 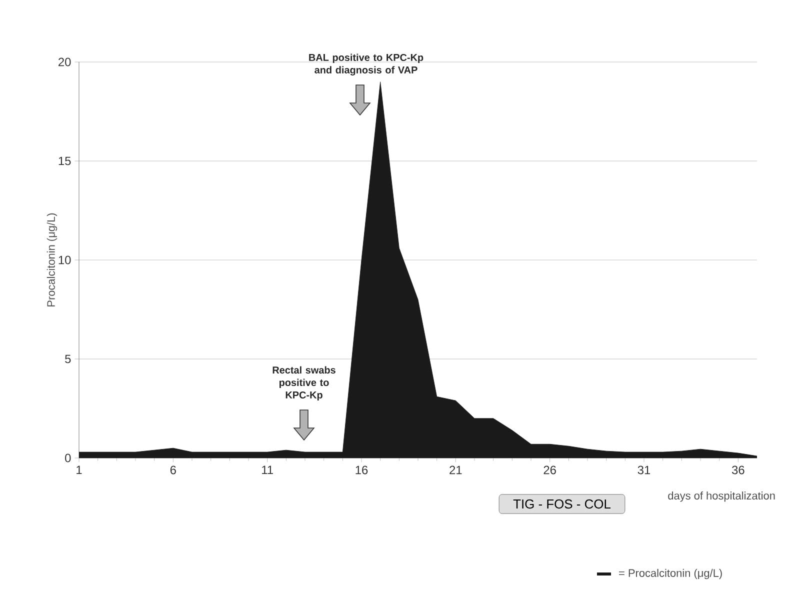 What do you see at coordinates (64, 62) in the screenshot?
I see `y-tick-label: 20` at bounding box center [64, 62].